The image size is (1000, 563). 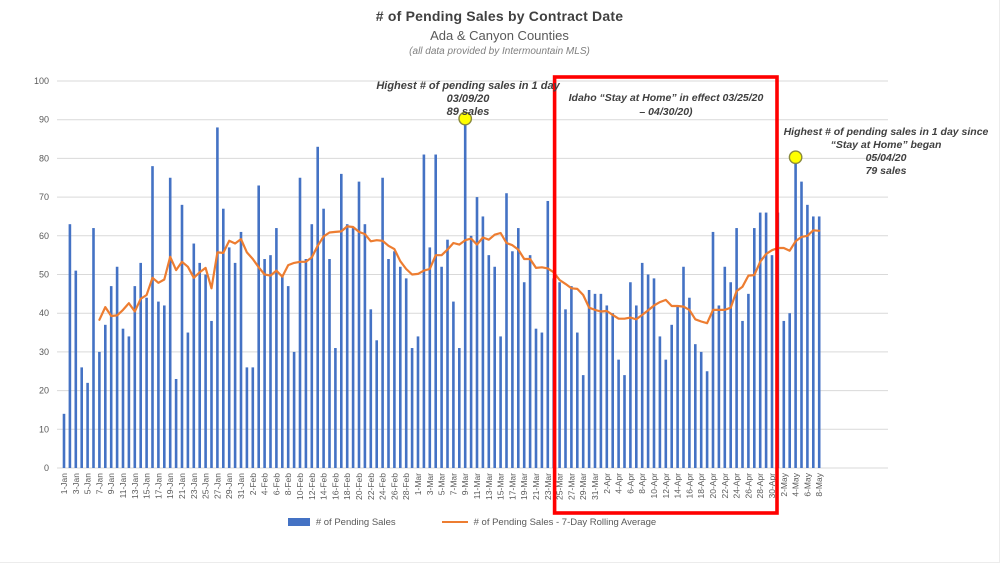 What do you see at coordinates (288, 484) in the screenshot?
I see `x-axis-tick-label: 8-Feb` at bounding box center [288, 484].